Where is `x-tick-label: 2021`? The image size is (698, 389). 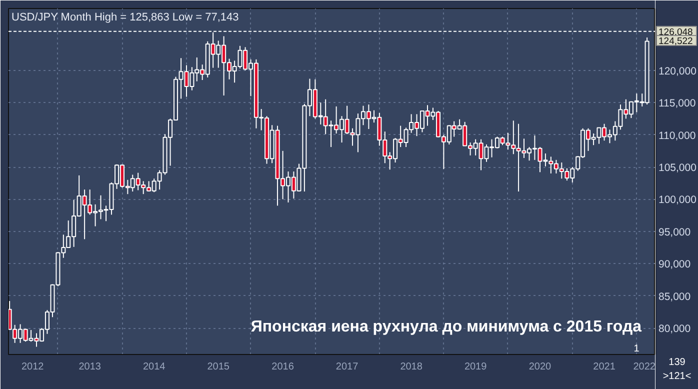
x-tick-label: 2021 is located at coordinates (604, 367).